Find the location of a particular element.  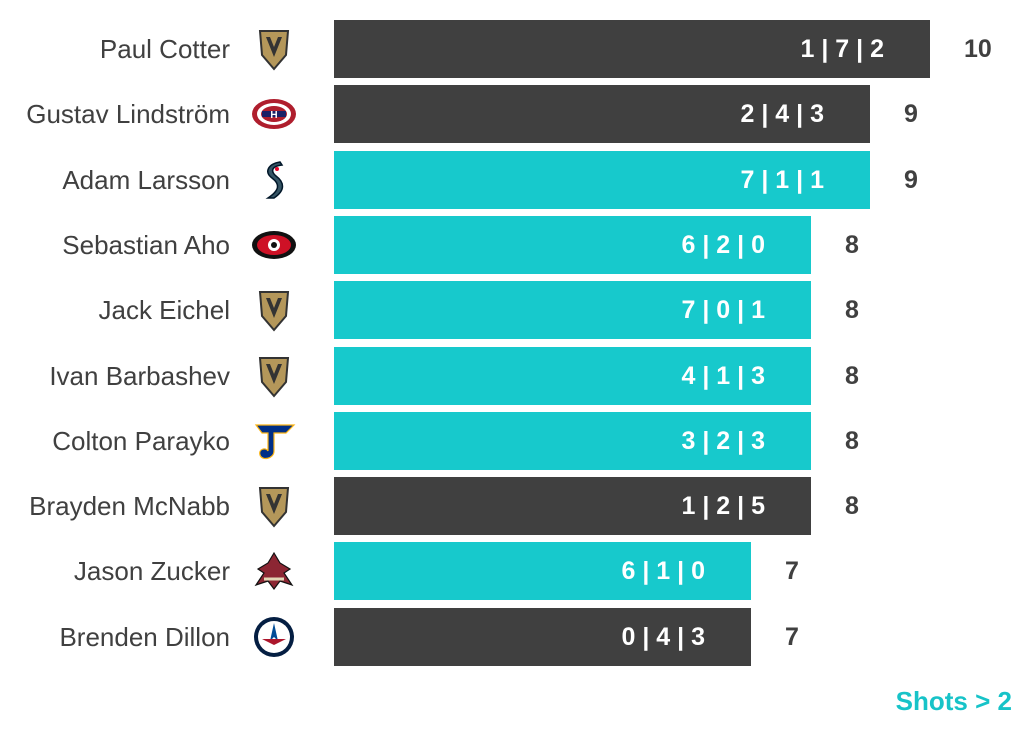

st-louis-blues-logo is located at coordinates (274, 441).